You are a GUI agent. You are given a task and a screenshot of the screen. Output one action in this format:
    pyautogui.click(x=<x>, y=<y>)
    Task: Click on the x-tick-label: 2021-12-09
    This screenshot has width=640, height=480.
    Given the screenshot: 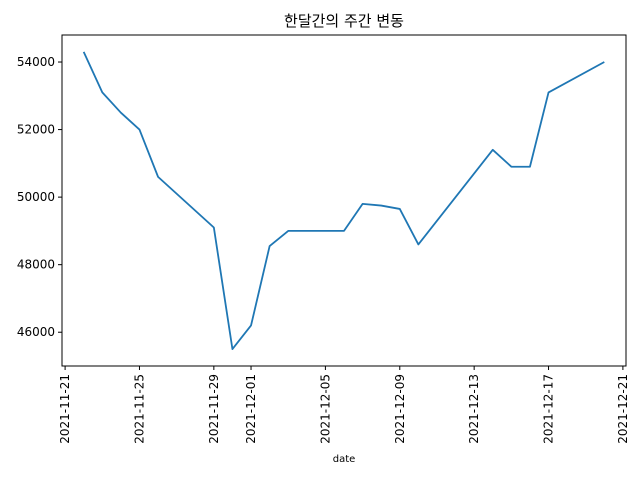 What is the action you would take?
    pyautogui.click(x=400, y=409)
    